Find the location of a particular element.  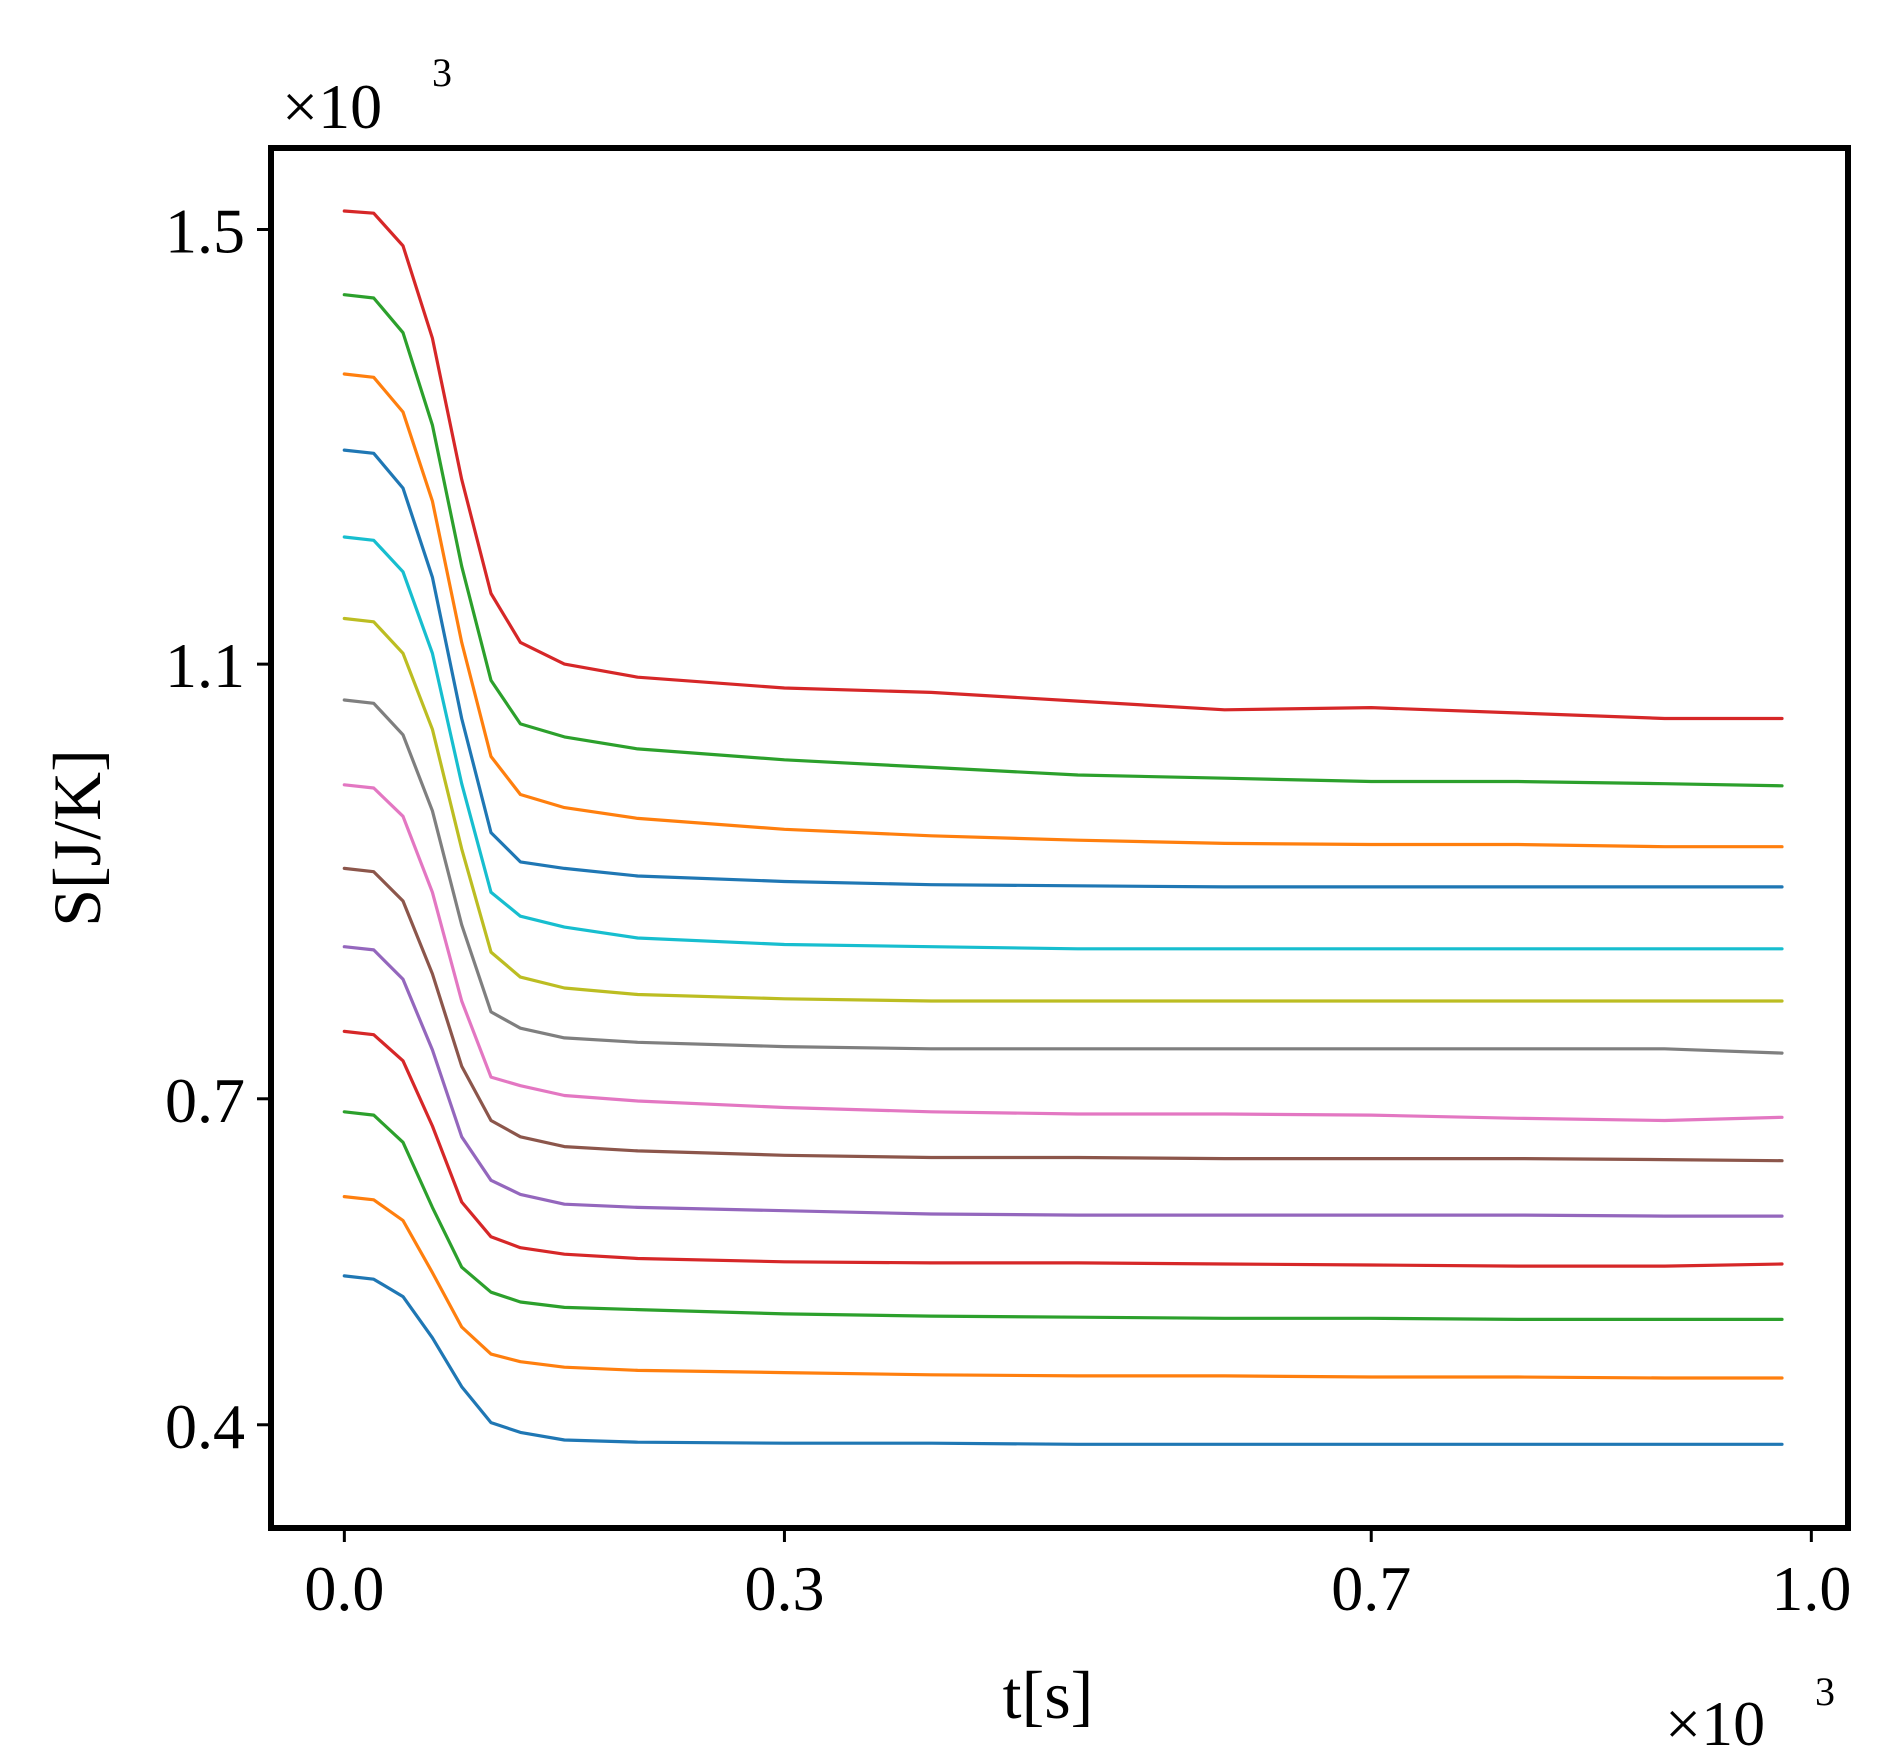

y-multiplier-exponent: 3 is located at coordinates (442, 72).